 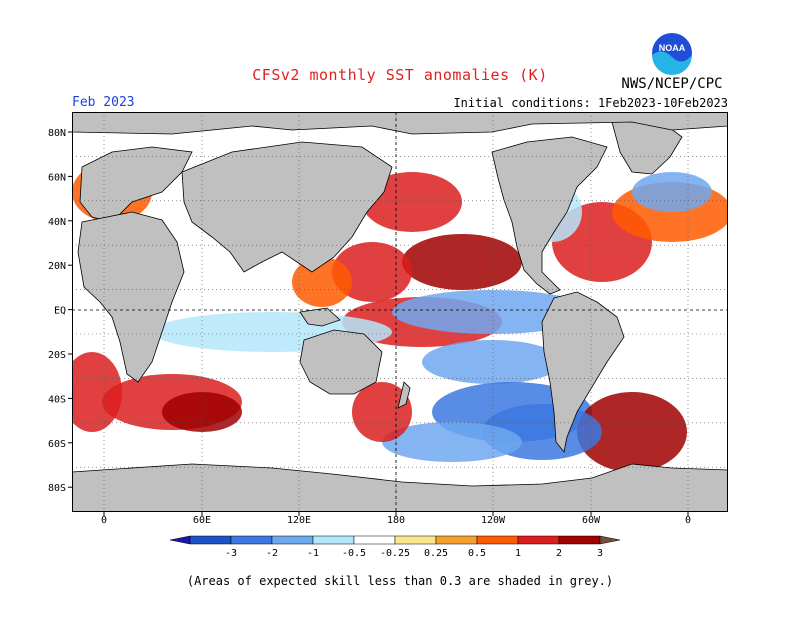 I want to click on colorbar-label: -1, so click(x=313, y=553).